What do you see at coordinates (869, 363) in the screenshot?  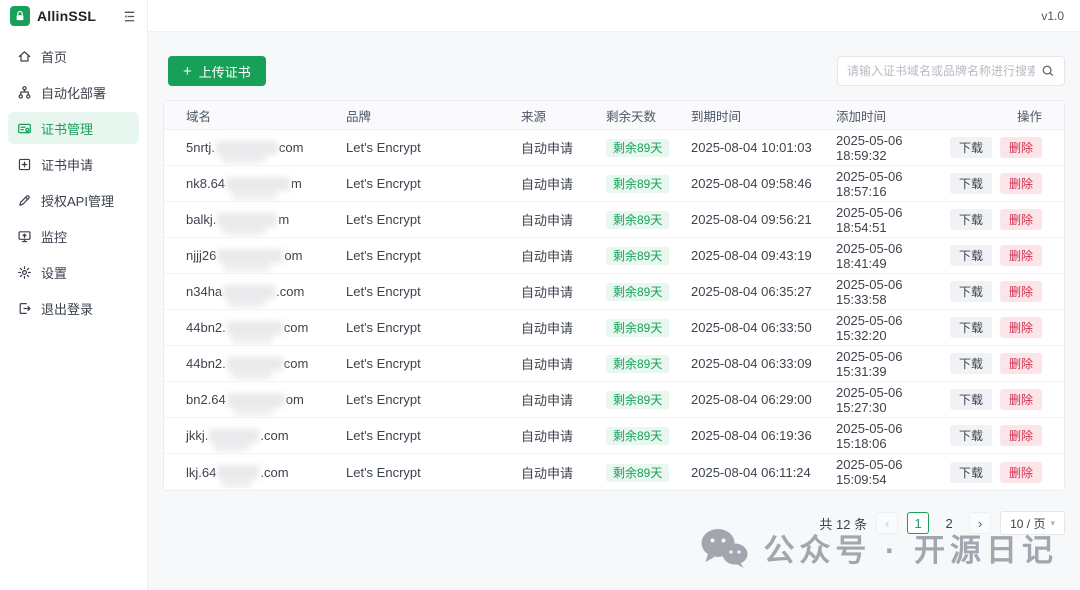 I see `cell-added: 2025-05-06 15:31:39` at bounding box center [869, 363].